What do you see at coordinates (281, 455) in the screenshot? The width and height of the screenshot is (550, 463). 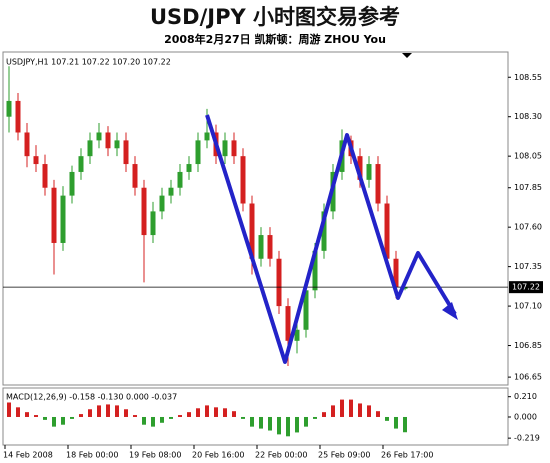 I see `x-tick-label: 22 Feb 00:00` at bounding box center [281, 455].